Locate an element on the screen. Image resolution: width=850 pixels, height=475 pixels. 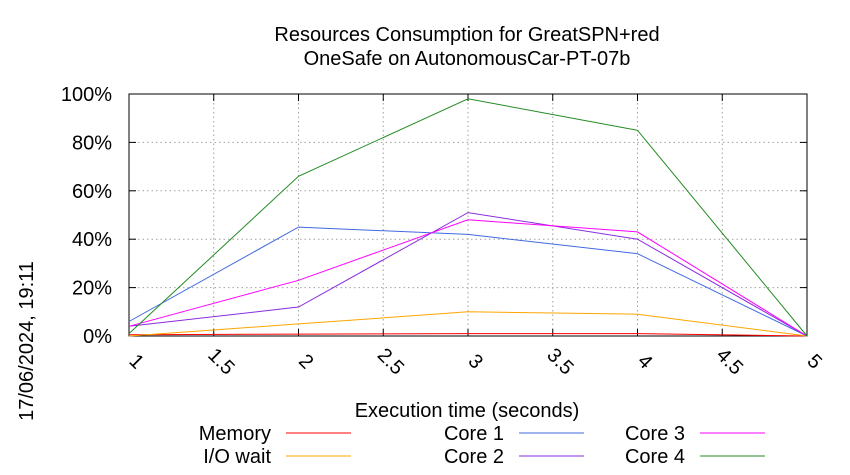
x-tick-label: 2 is located at coordinates (305, 361).